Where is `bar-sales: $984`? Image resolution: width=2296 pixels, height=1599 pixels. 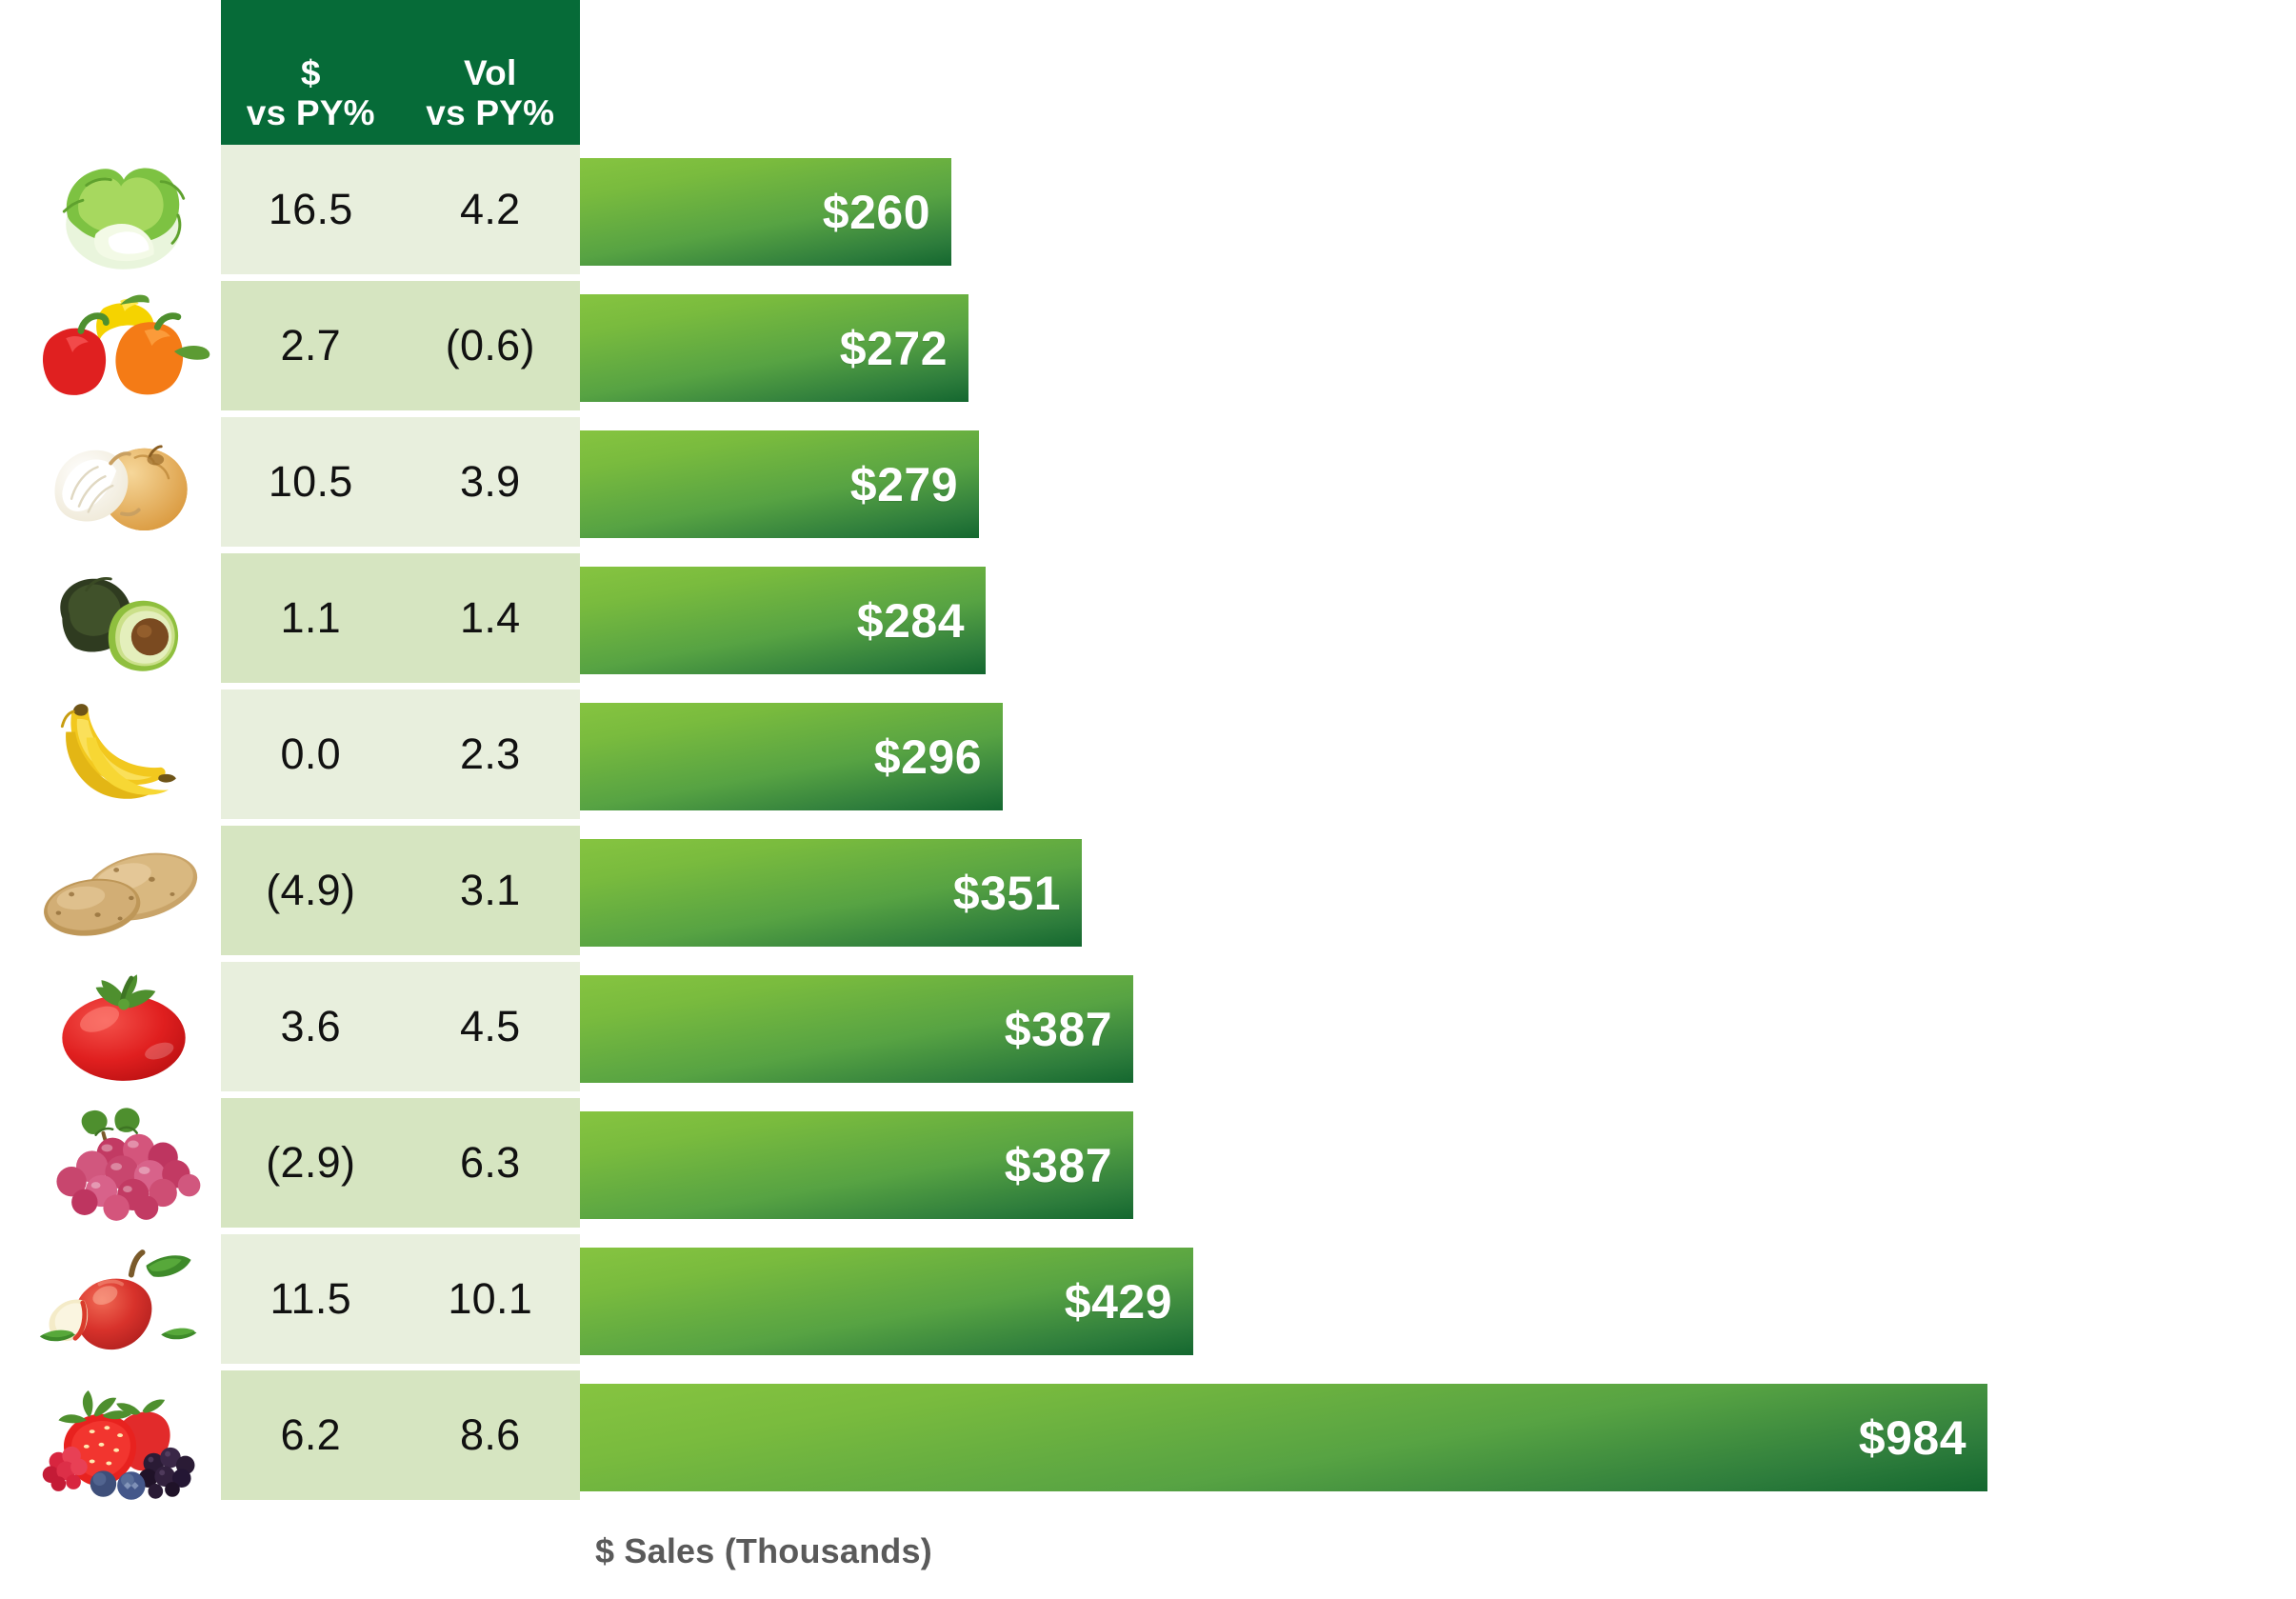 bar-sales: $984 is located at coordinates (1283, 1437).